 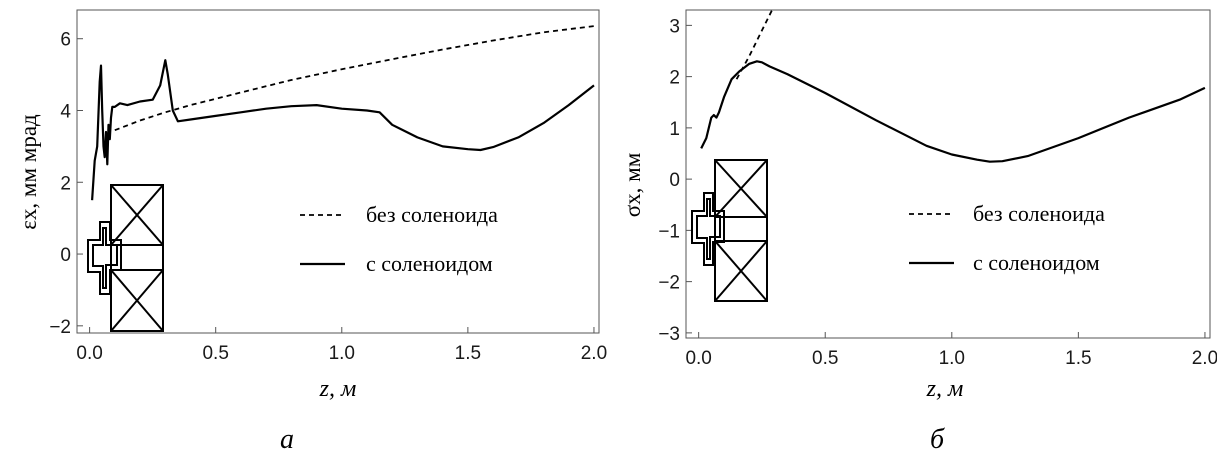 What do you see at coordinates (65, 183) in the screenshot?
I see `y-tick-label-a: 2` at bounding box center [65, 183].